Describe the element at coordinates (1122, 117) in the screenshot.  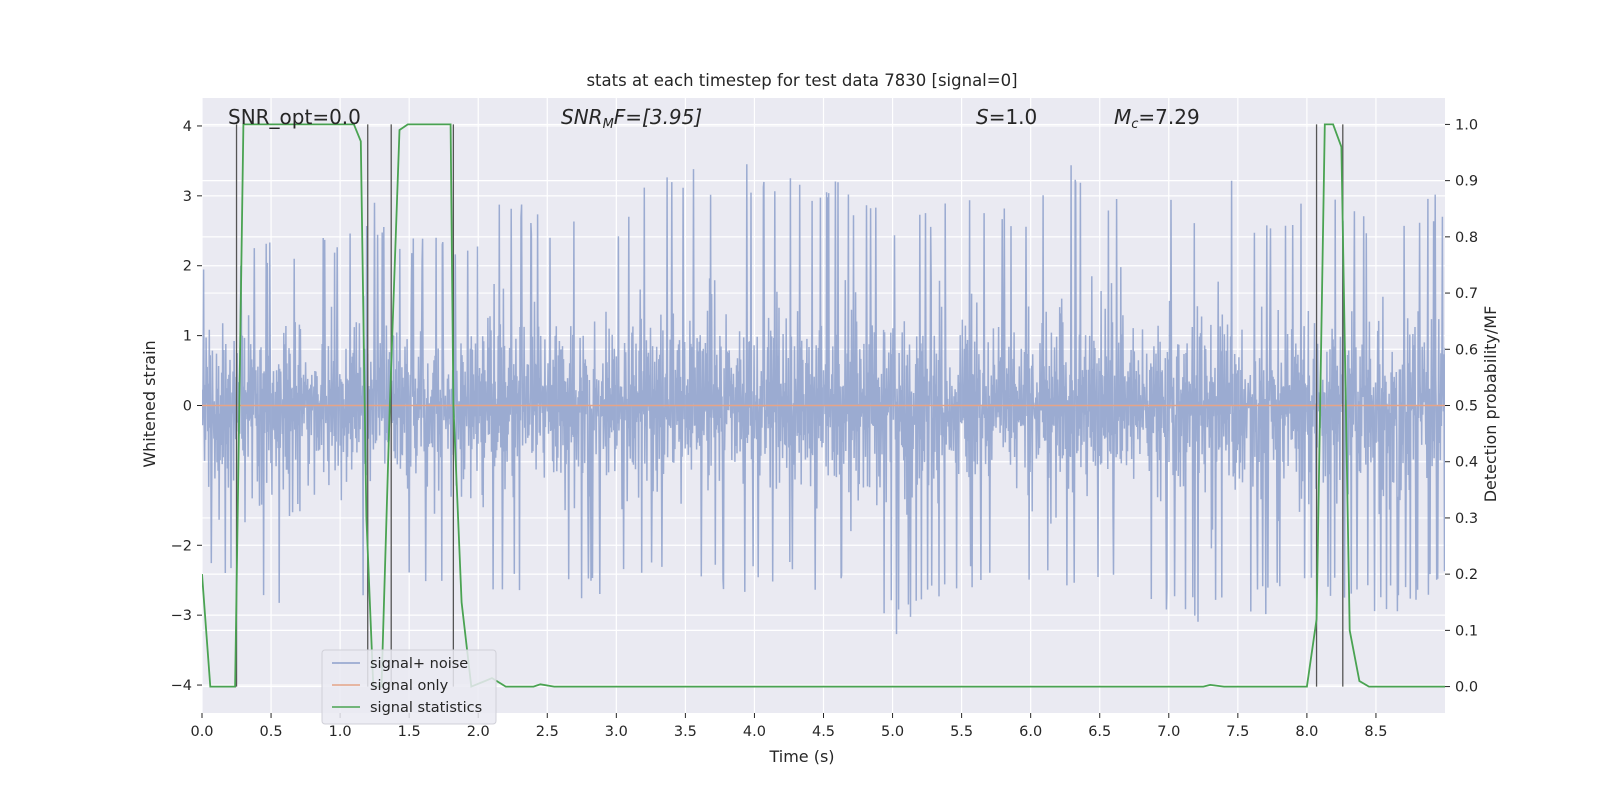
I see `mc-symbol: M` at that location.